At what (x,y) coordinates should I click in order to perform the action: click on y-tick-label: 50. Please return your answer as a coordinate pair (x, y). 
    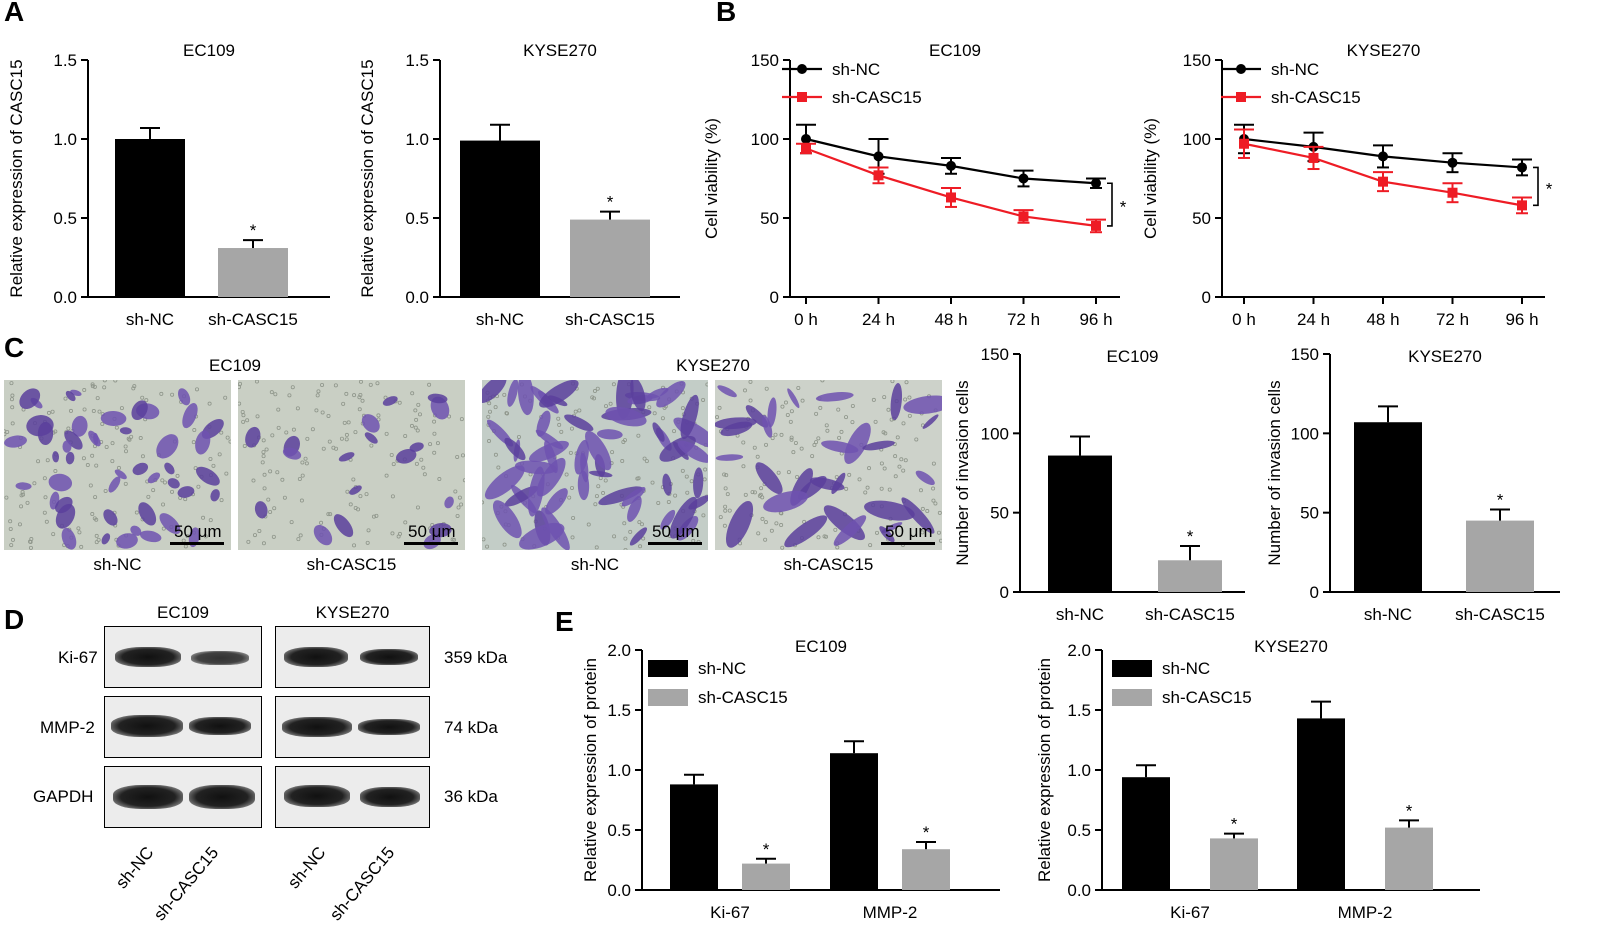
    Looking at the image, I should click on (769, 218).